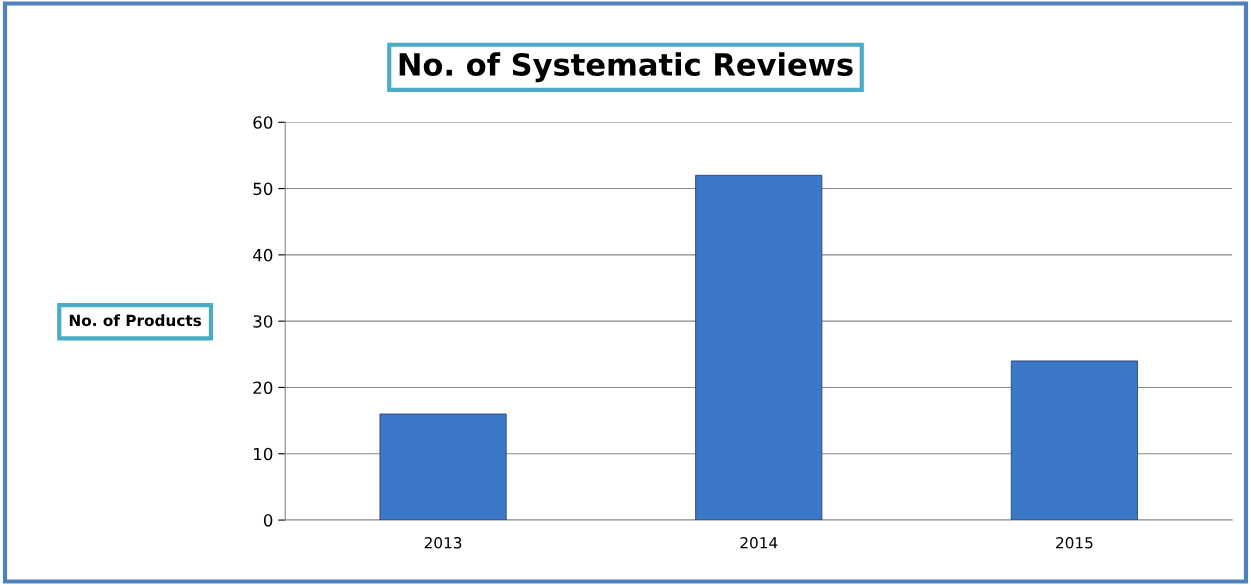  Describe the element at coordinates (263, 388) in the screenshot. I see `y-tick-label: 20` at that location.